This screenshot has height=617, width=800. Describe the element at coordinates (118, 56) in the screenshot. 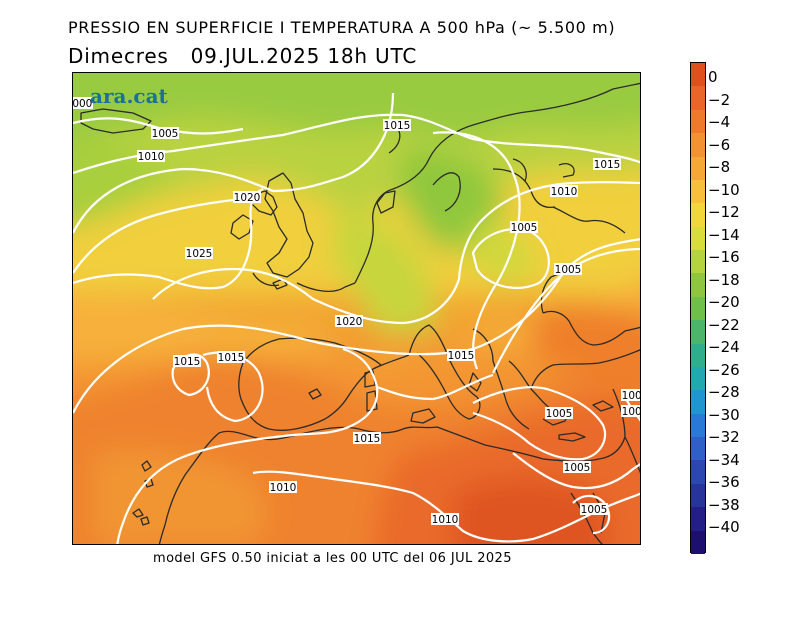

I see `day-label: Dimecres` at that location.